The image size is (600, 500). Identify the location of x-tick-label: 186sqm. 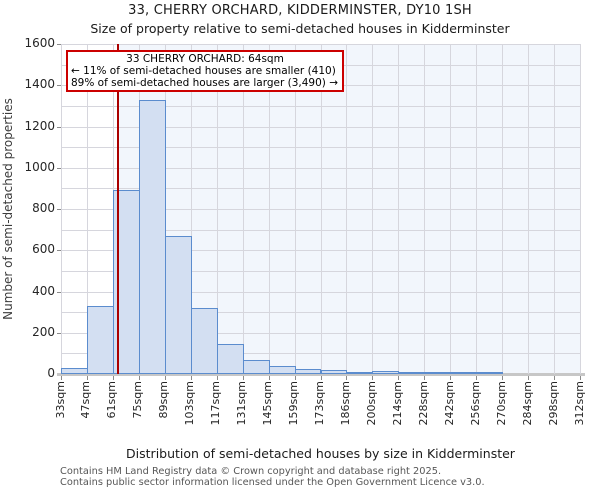
(345, 403).